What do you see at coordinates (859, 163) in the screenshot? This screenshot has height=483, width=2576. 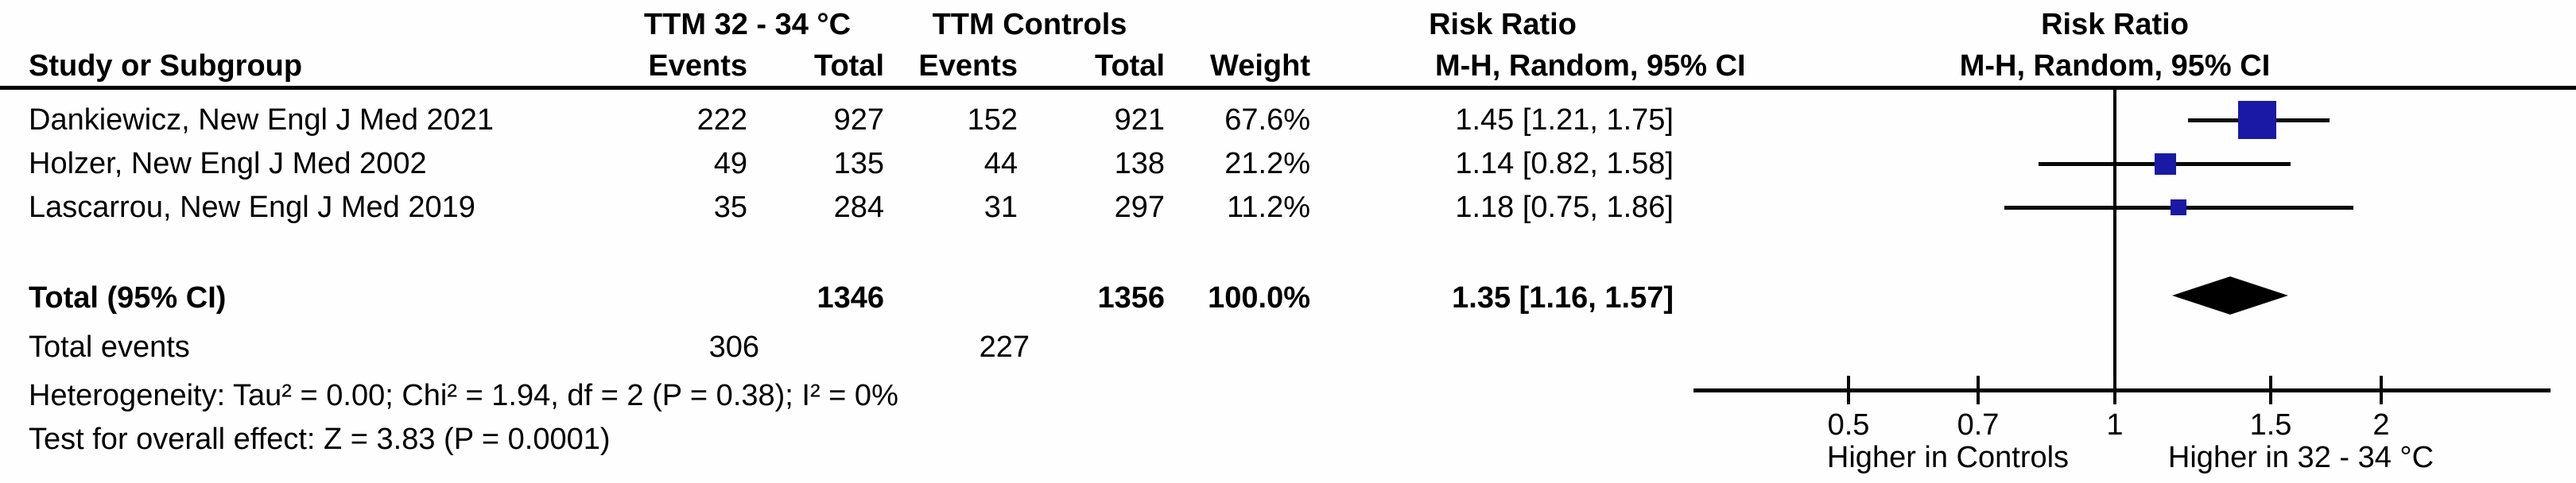 I see `study-total-exp: 135` at bounding box center [859, 163].